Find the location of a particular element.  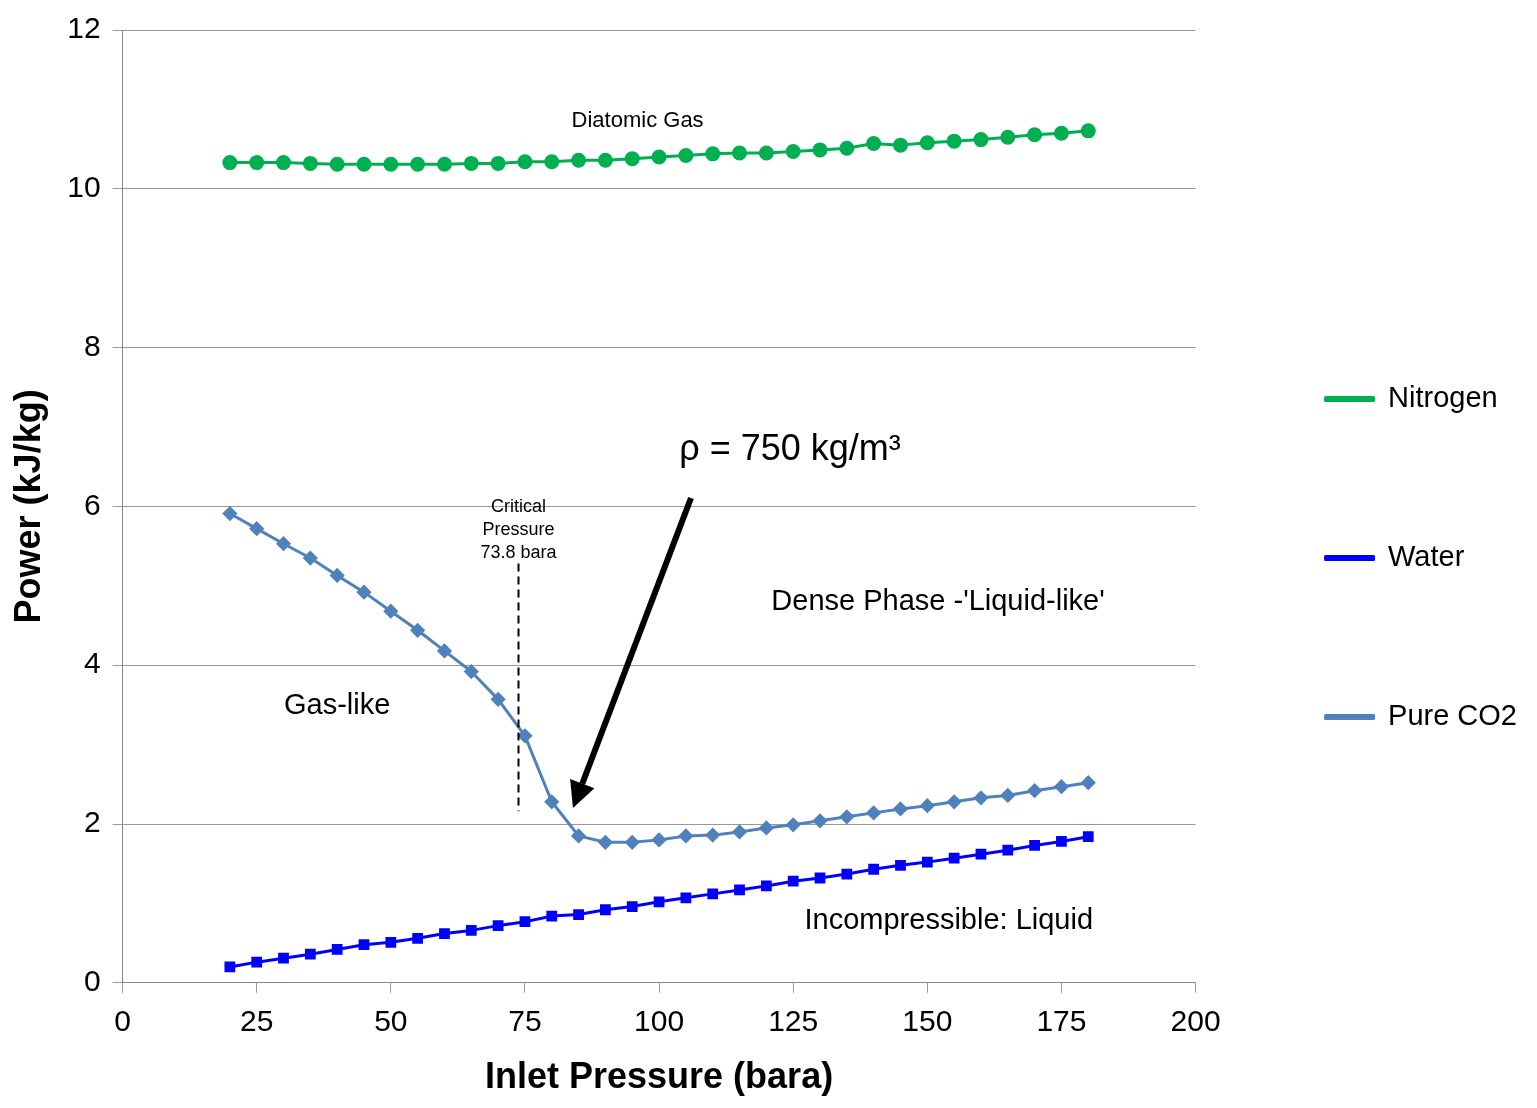

annotation: Diatomic Gas is located at coordinates (637, 119).